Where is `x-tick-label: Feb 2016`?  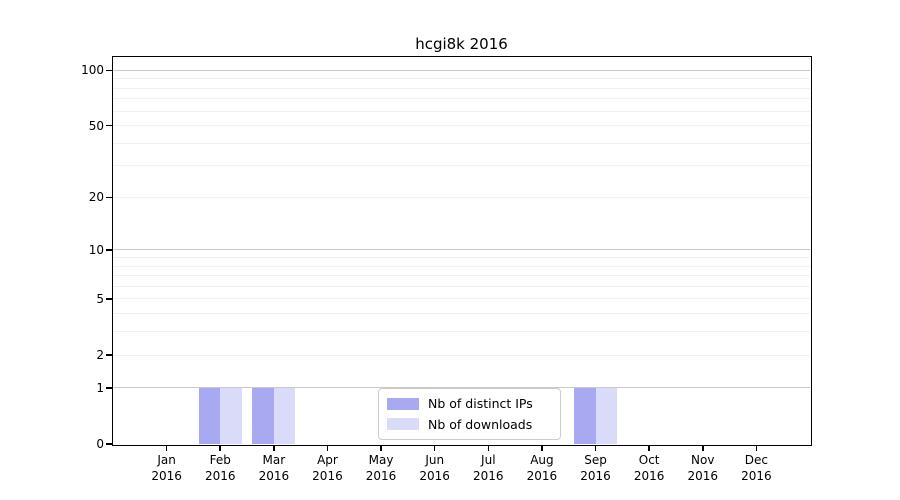 x-tick-label: Feb 2016 is located at coordinates (220, 468).